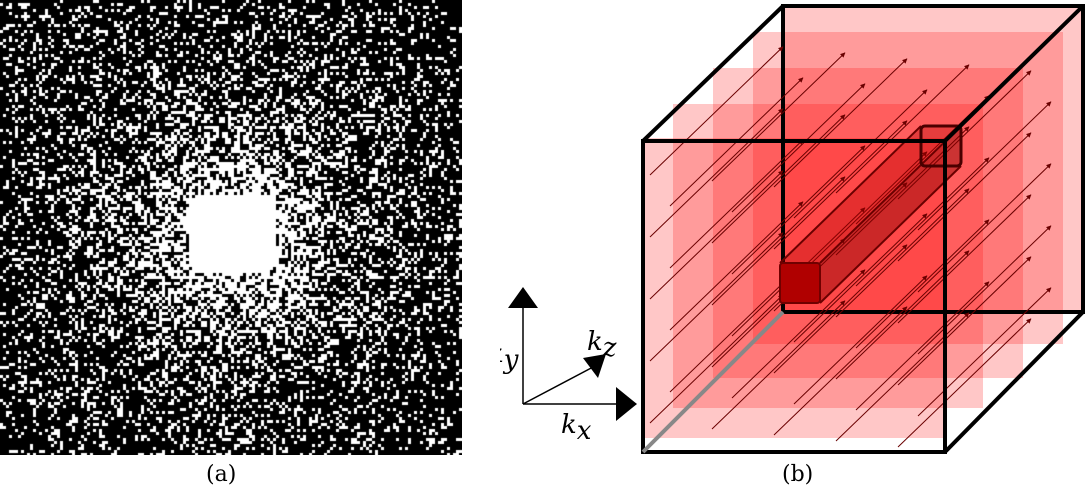  What do you see at coordinates (523, 297) in the screenshot?
I see `ky-arrowhead` at bounding box center [523, 297].